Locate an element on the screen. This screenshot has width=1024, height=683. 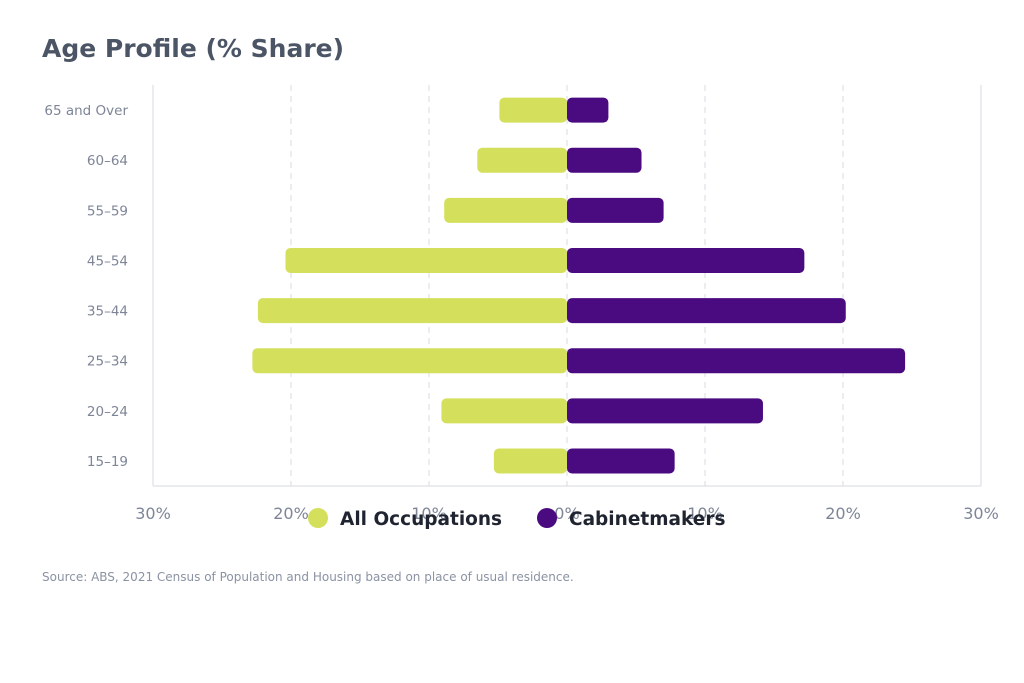
category-label: 20–24 is located at coordinates (107, 412).